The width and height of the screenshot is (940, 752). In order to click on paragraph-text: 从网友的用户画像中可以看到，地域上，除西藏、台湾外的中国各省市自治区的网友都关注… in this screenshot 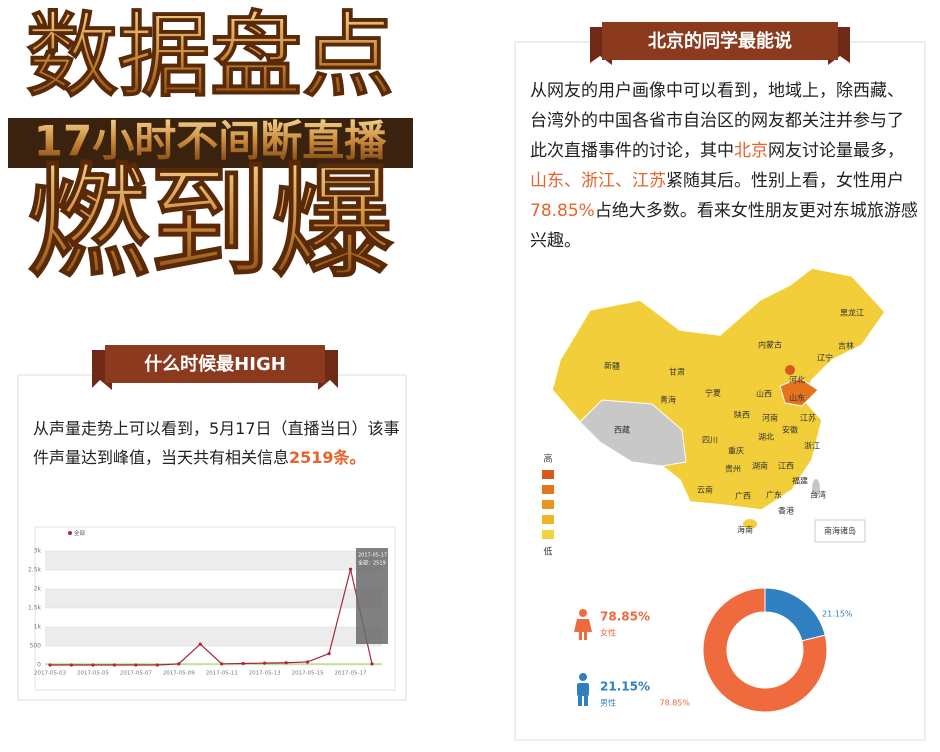, I will do `click(717, 121)`.